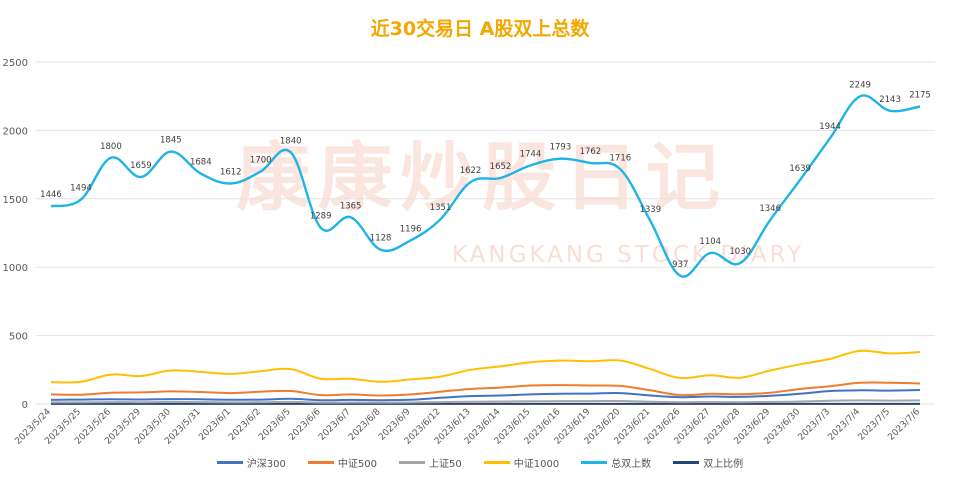 The image size is (960, 480). I want to click on legend-item: 上证50, so click(430, 462).